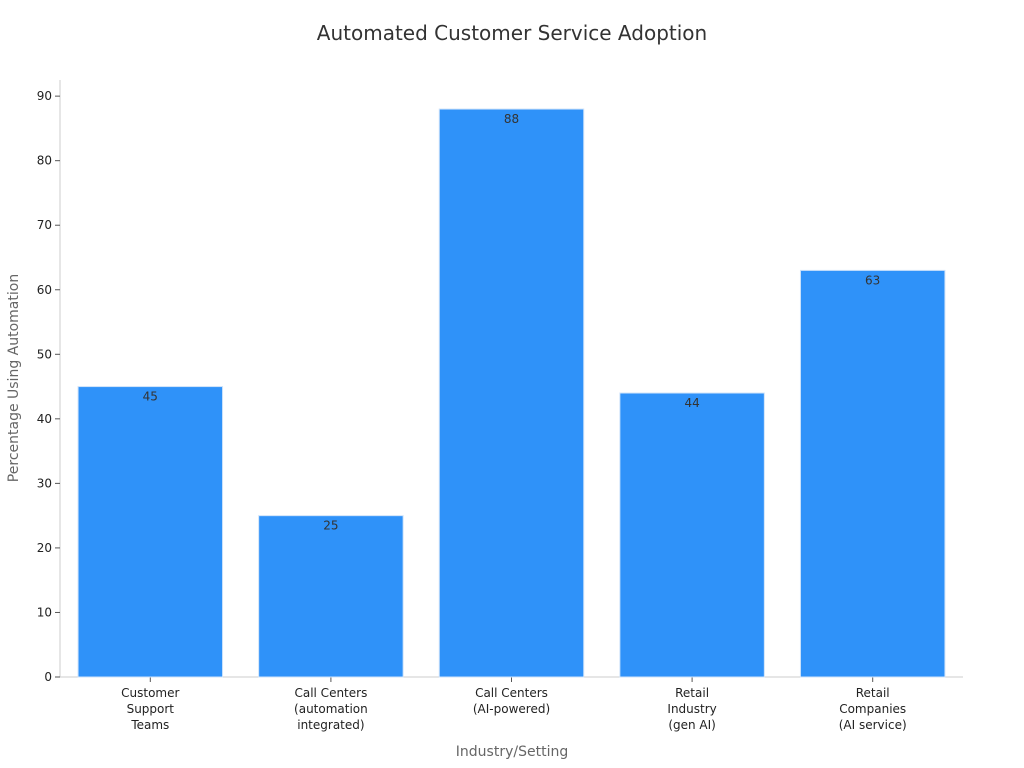  Describe the element at coordinates (150, 693) in the screenshot. I see `x-tick-label-line: Customer` at that location.